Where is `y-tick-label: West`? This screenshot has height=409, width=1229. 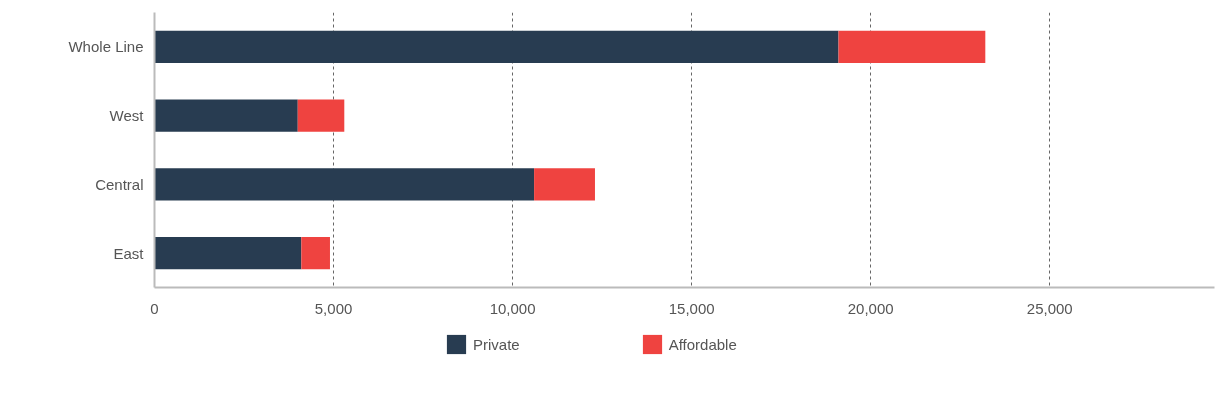
y-tick-label: West is located at coordinates (127, 116).